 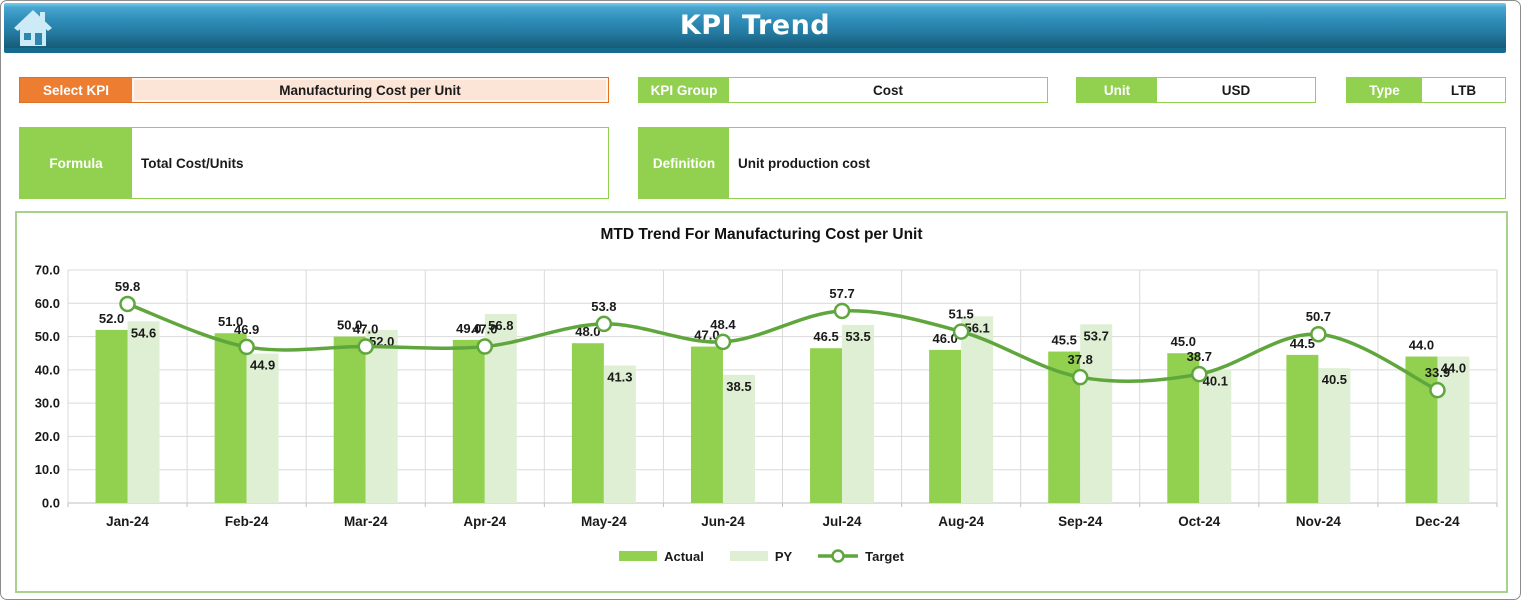 I want to click on data-label-target: 37.8, so click(x=1080, y=359).